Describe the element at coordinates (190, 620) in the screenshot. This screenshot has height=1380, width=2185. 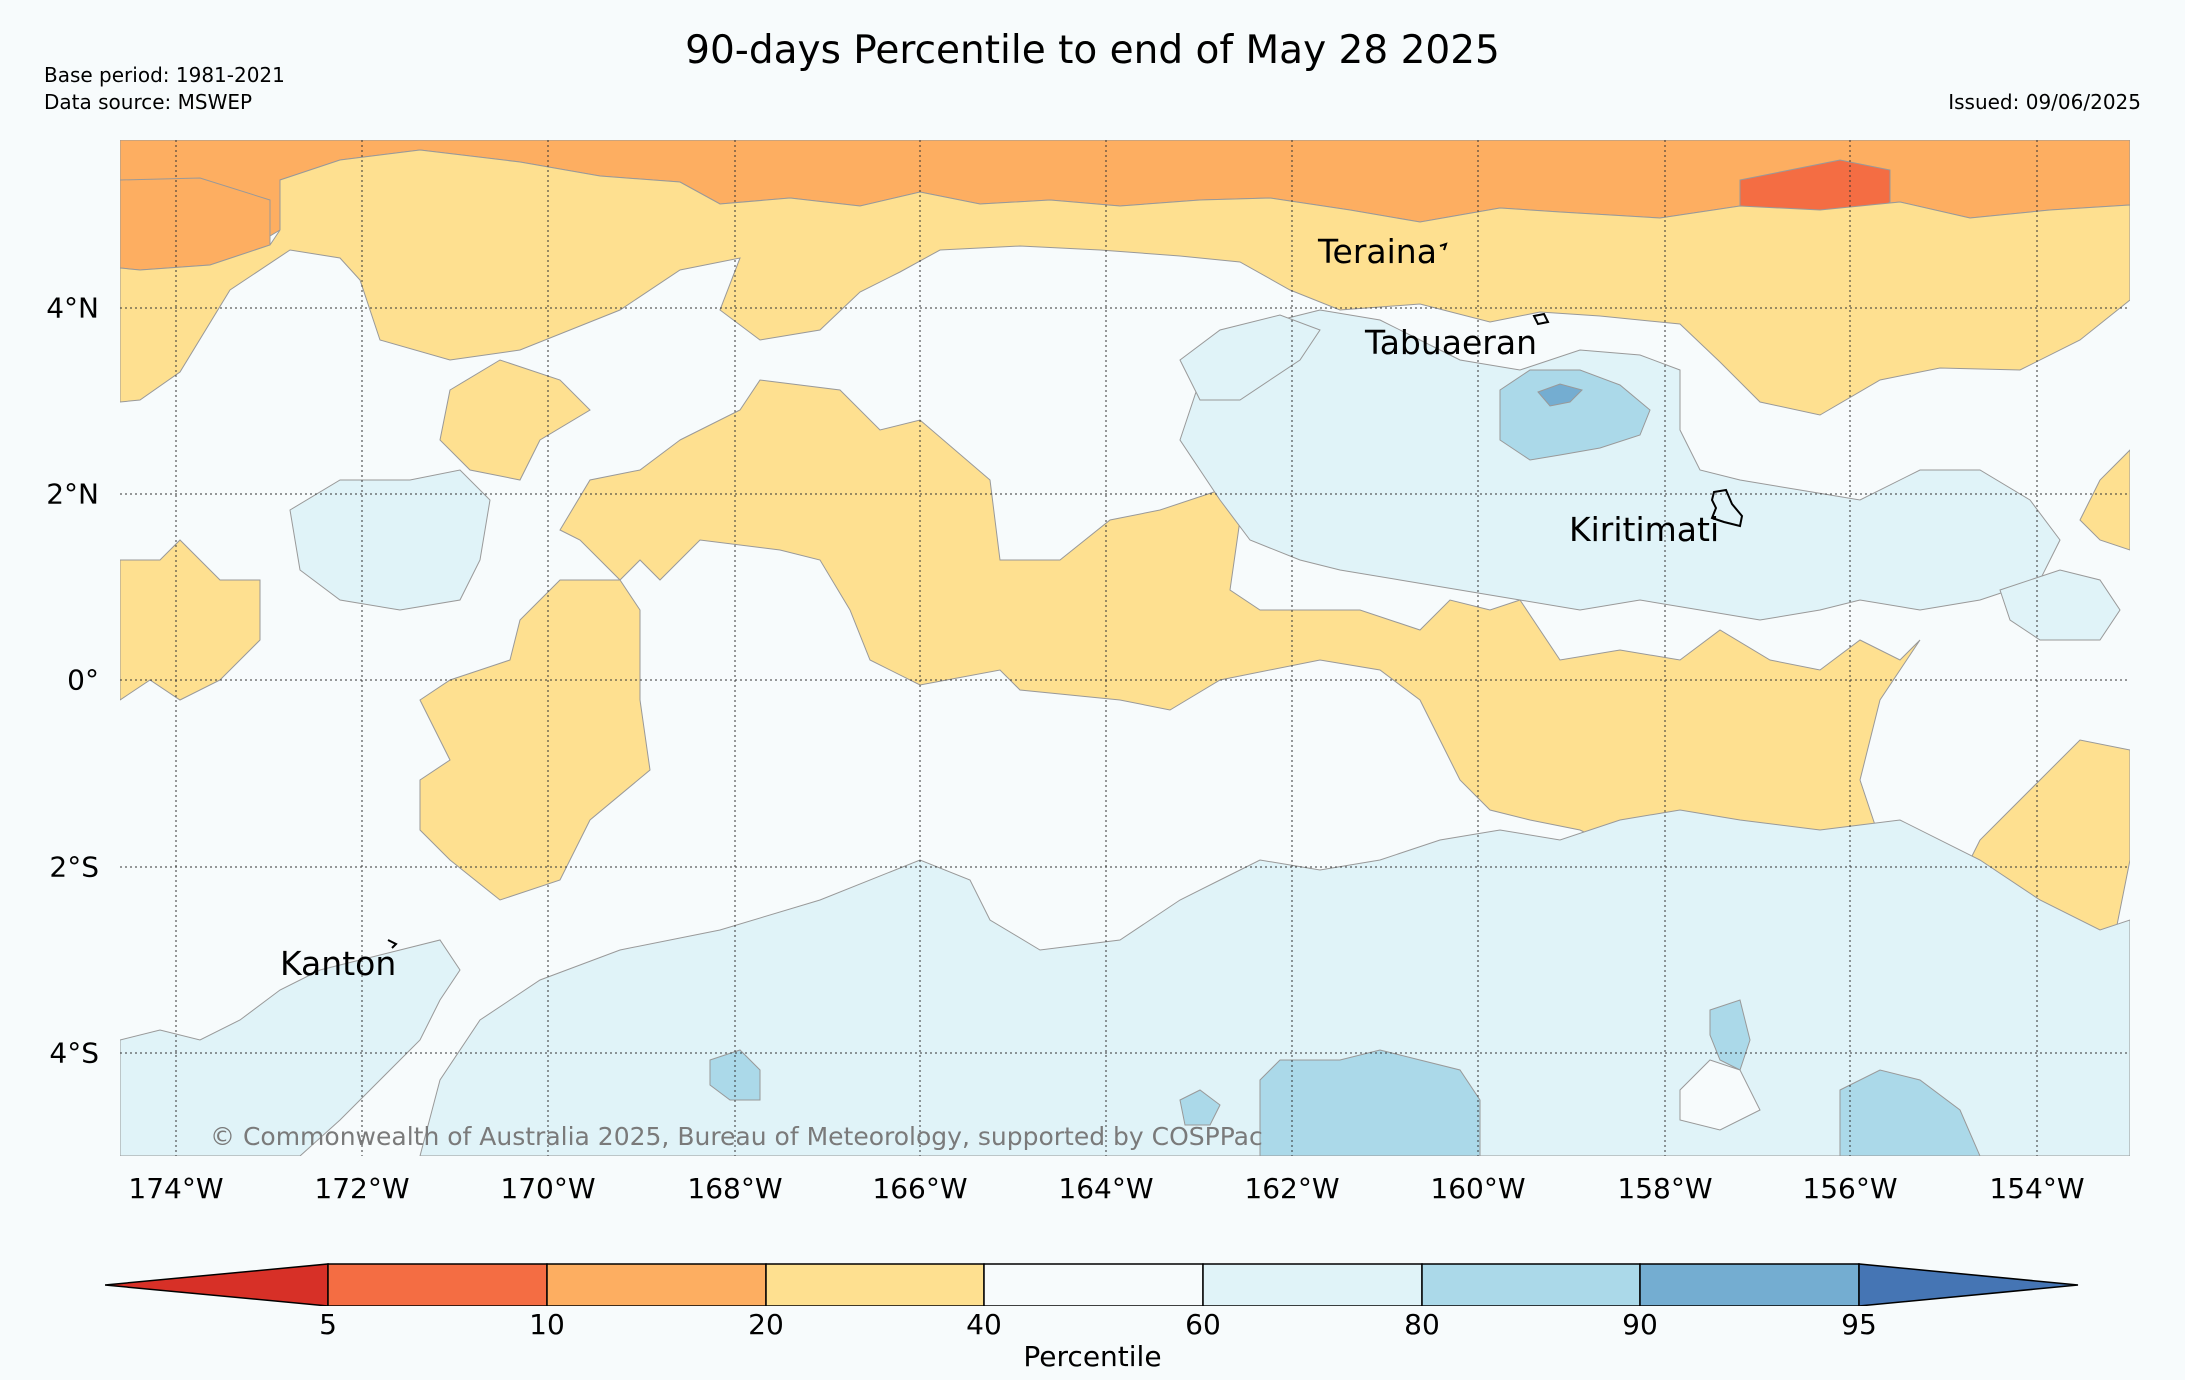
I see `region-20-40-west-edge` at that location.